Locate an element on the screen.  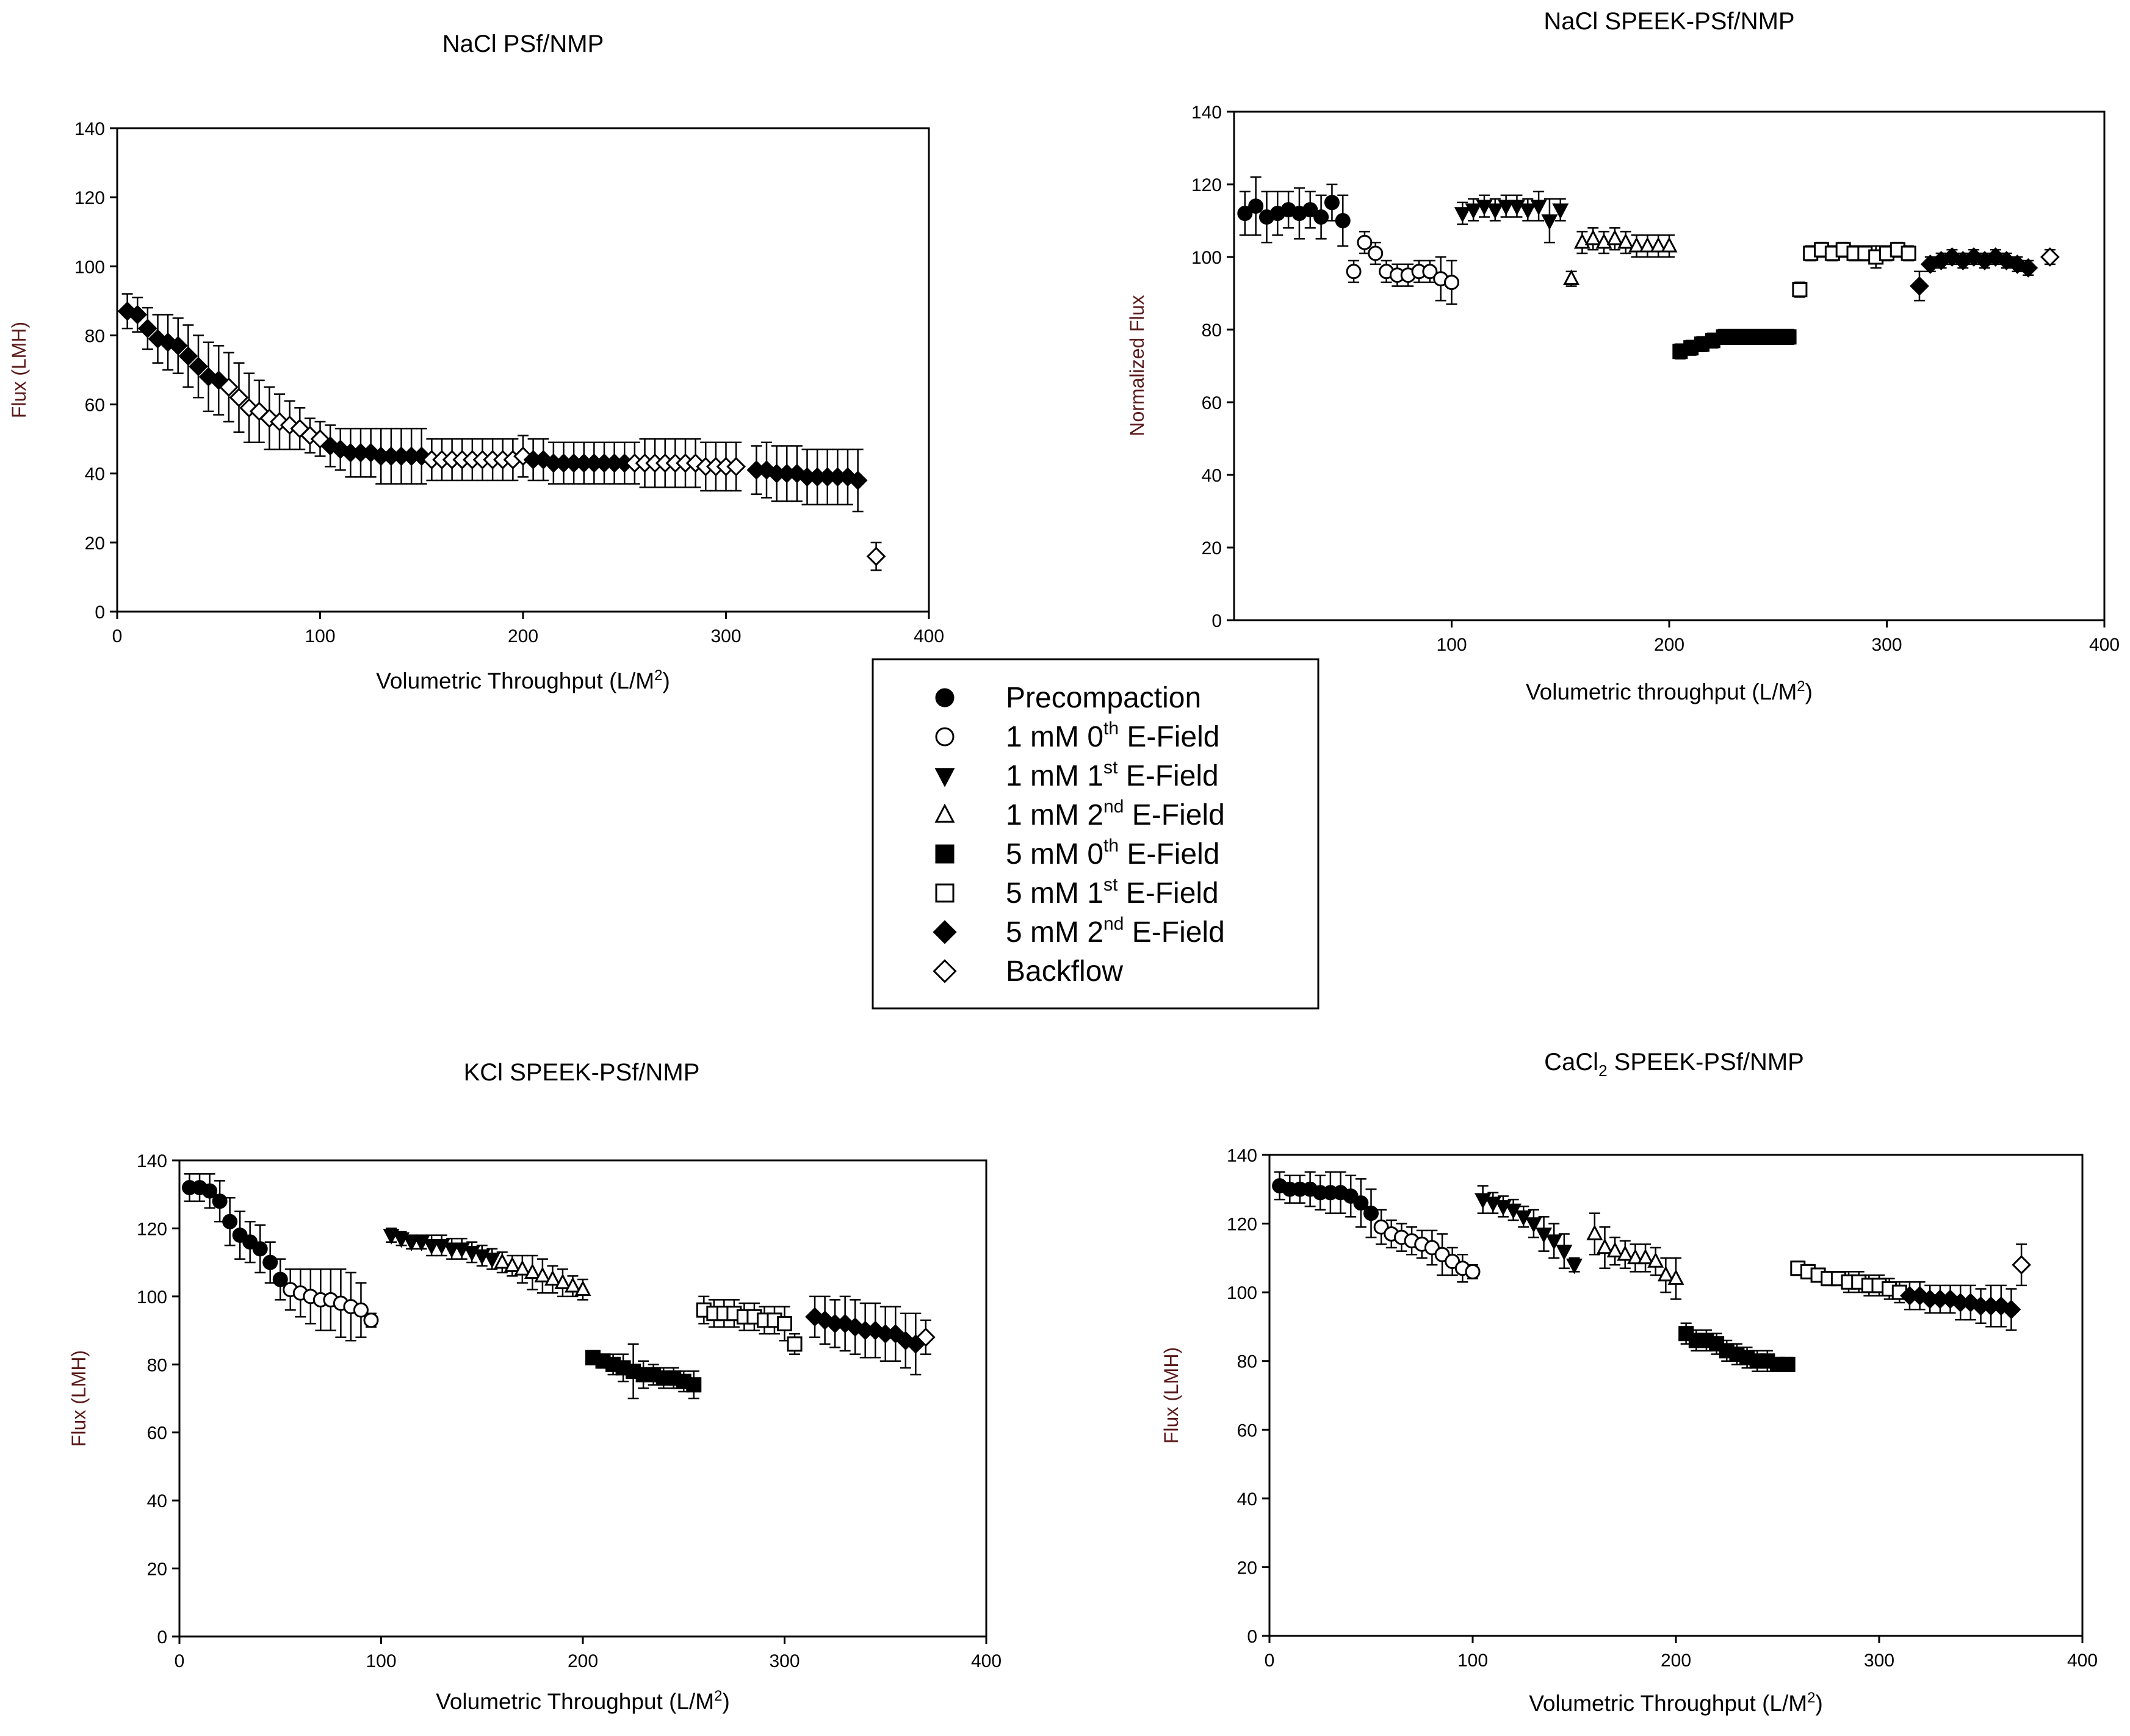
y-tick-label: 0 is located at coordinates (1252, 1637).